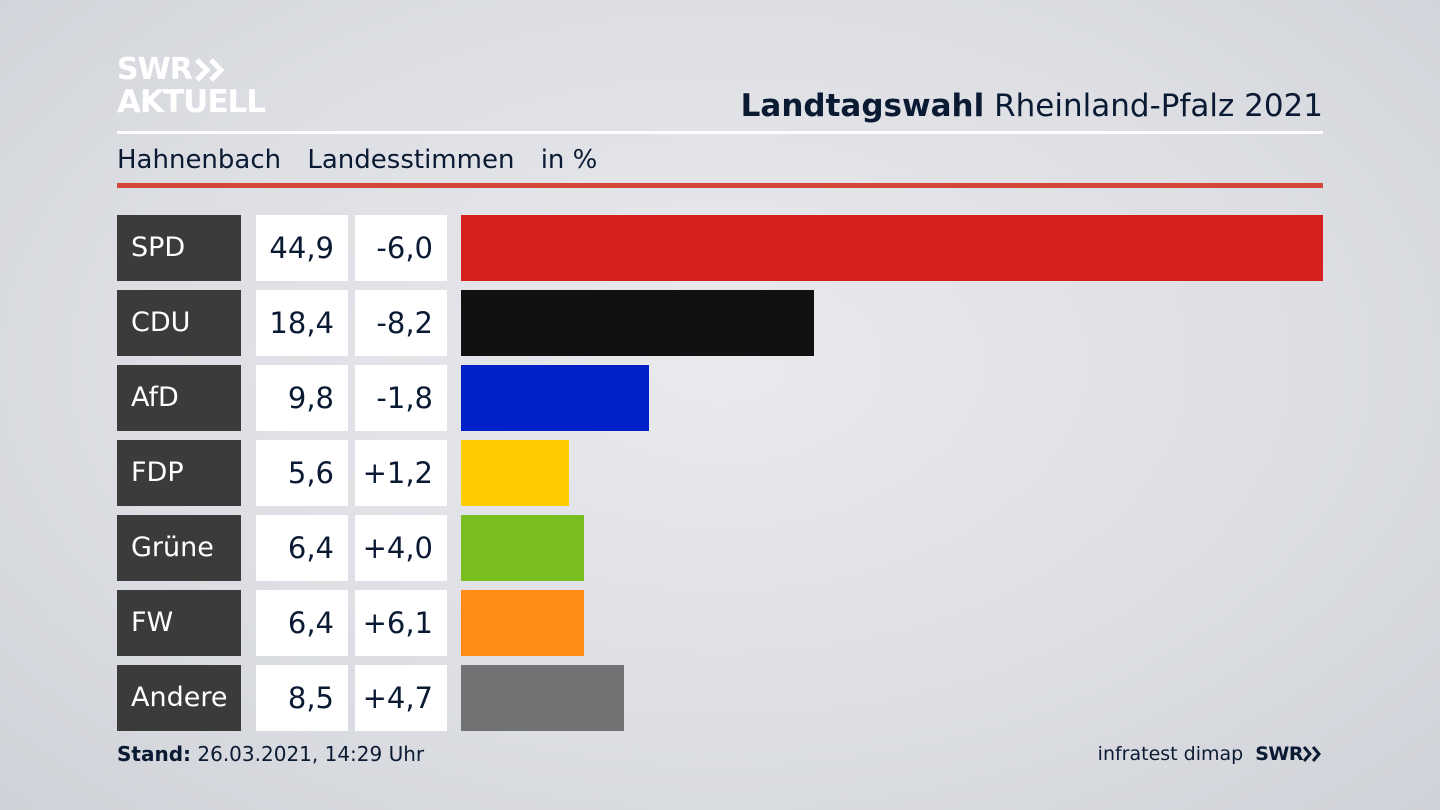 The image size is (1440, 810). Describe the element at coordinates (862, 106) in the screenshot. I see `title-strong: Landtagswahl` at that location.